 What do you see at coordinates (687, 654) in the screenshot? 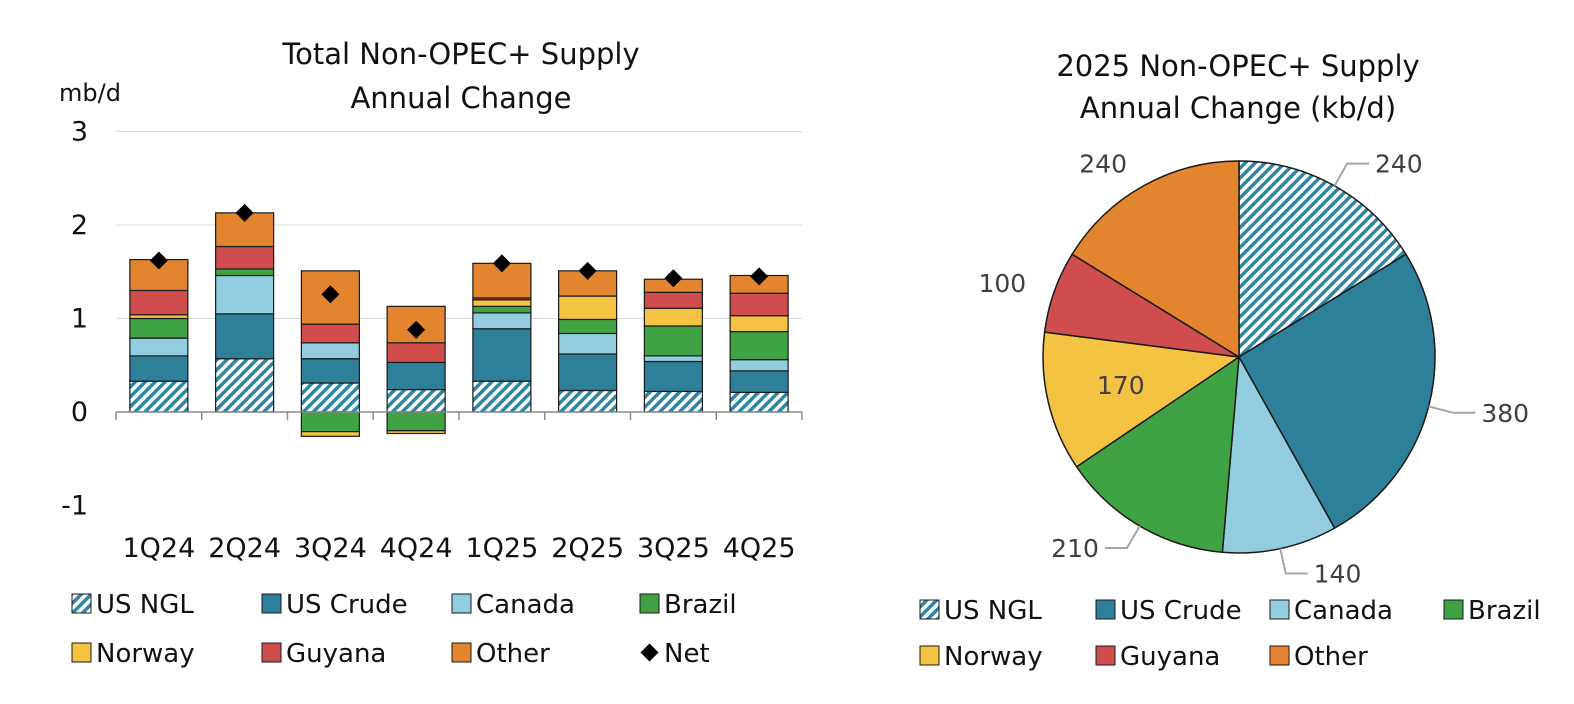
I see `legend-label-net: Net` at bounding box center [687, 654].